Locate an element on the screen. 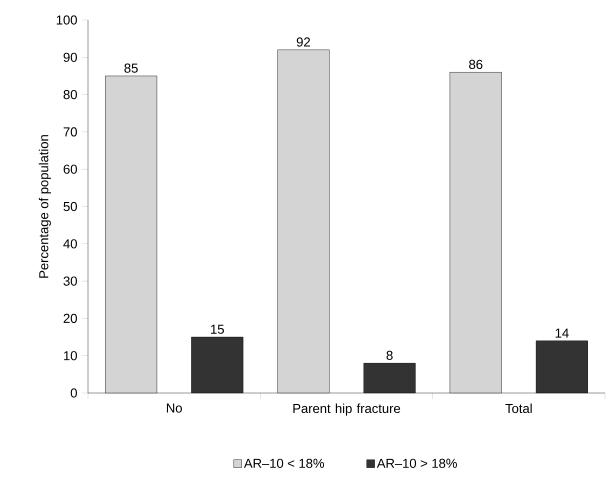  y-tick-label: 0 is located at coordinates (73, 393).